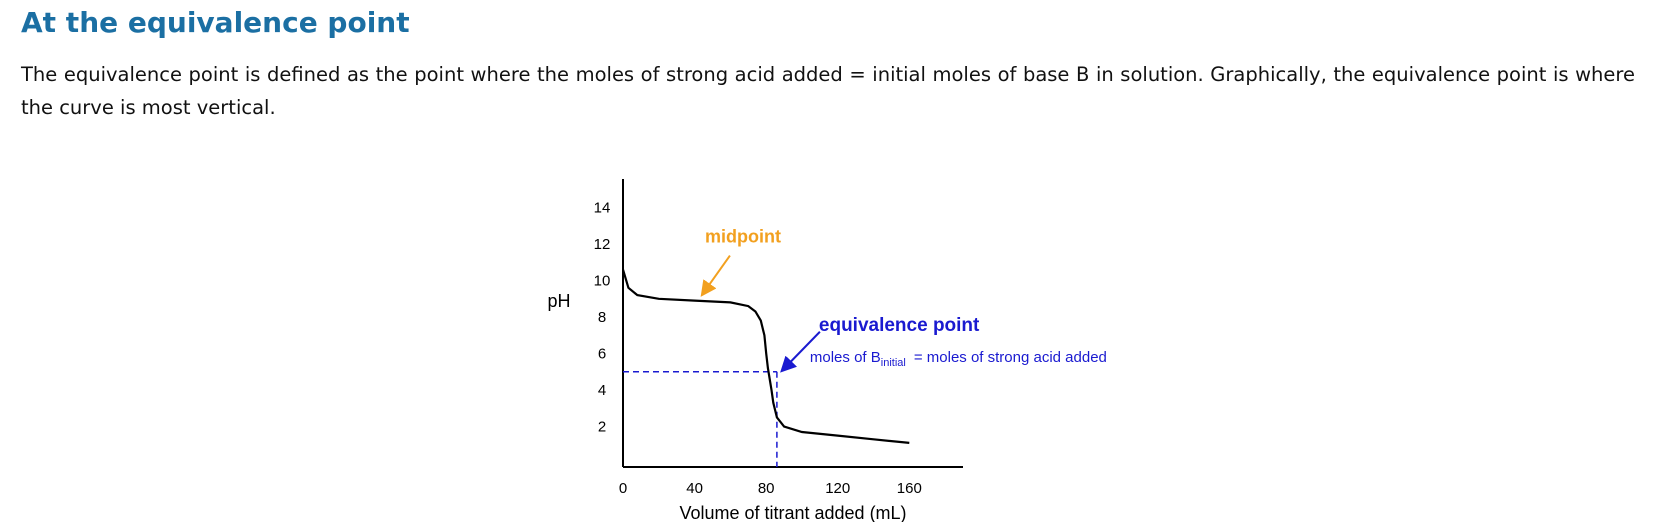 This screenshot has height=522, width=1656. I want to click on heading: At the equivalence point, so click(215, 22).